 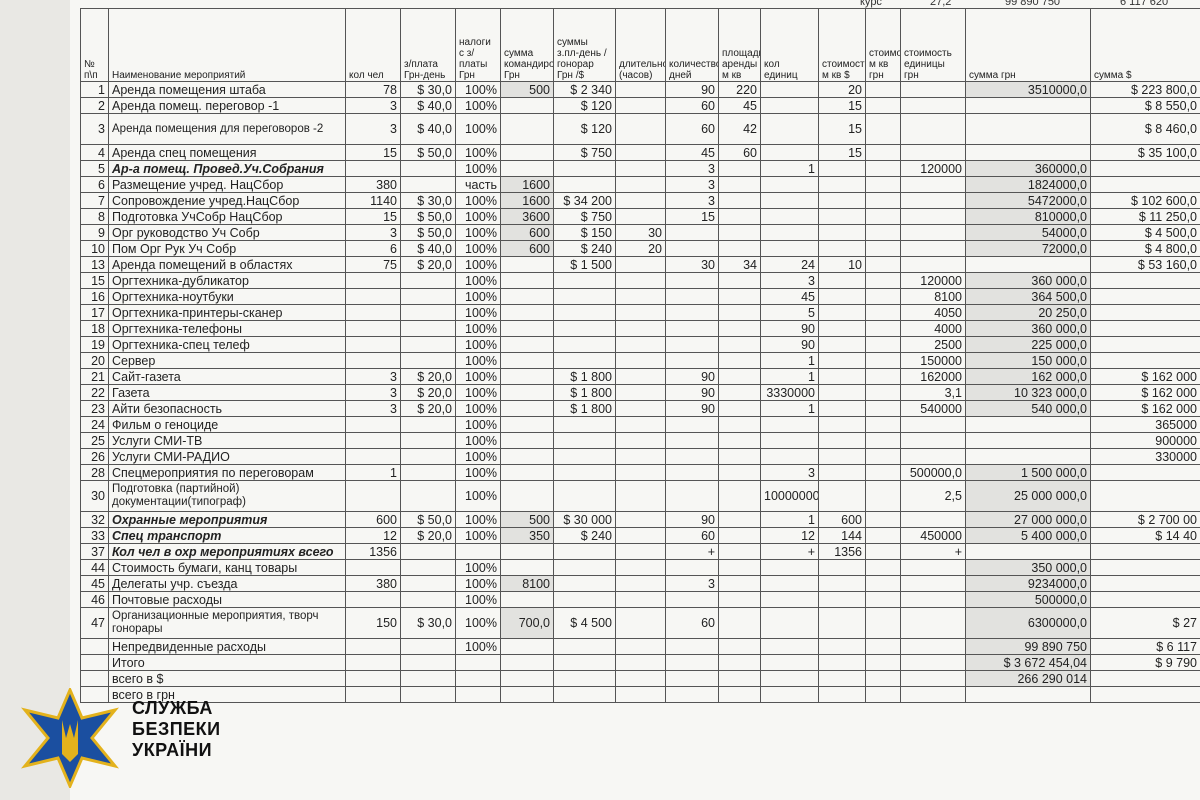 What do you see at coordinates (1033, 4) in the screenshot?
I see `total-grn: 99 890 750` at bounding box center [1033, 4].